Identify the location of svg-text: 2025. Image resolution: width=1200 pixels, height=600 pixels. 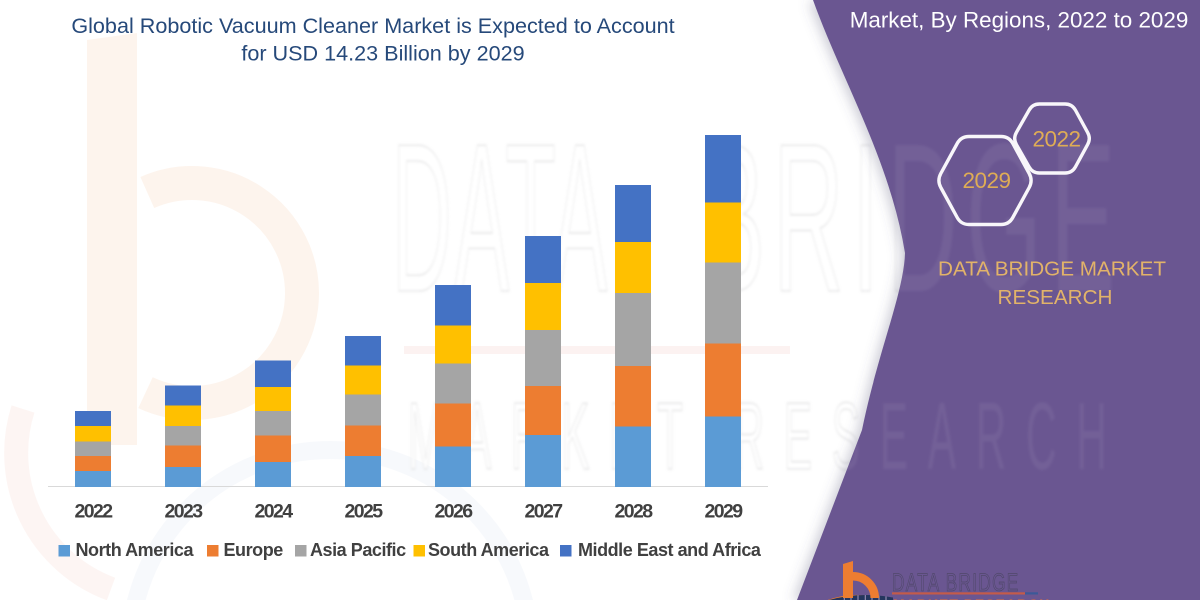
(364, 512).